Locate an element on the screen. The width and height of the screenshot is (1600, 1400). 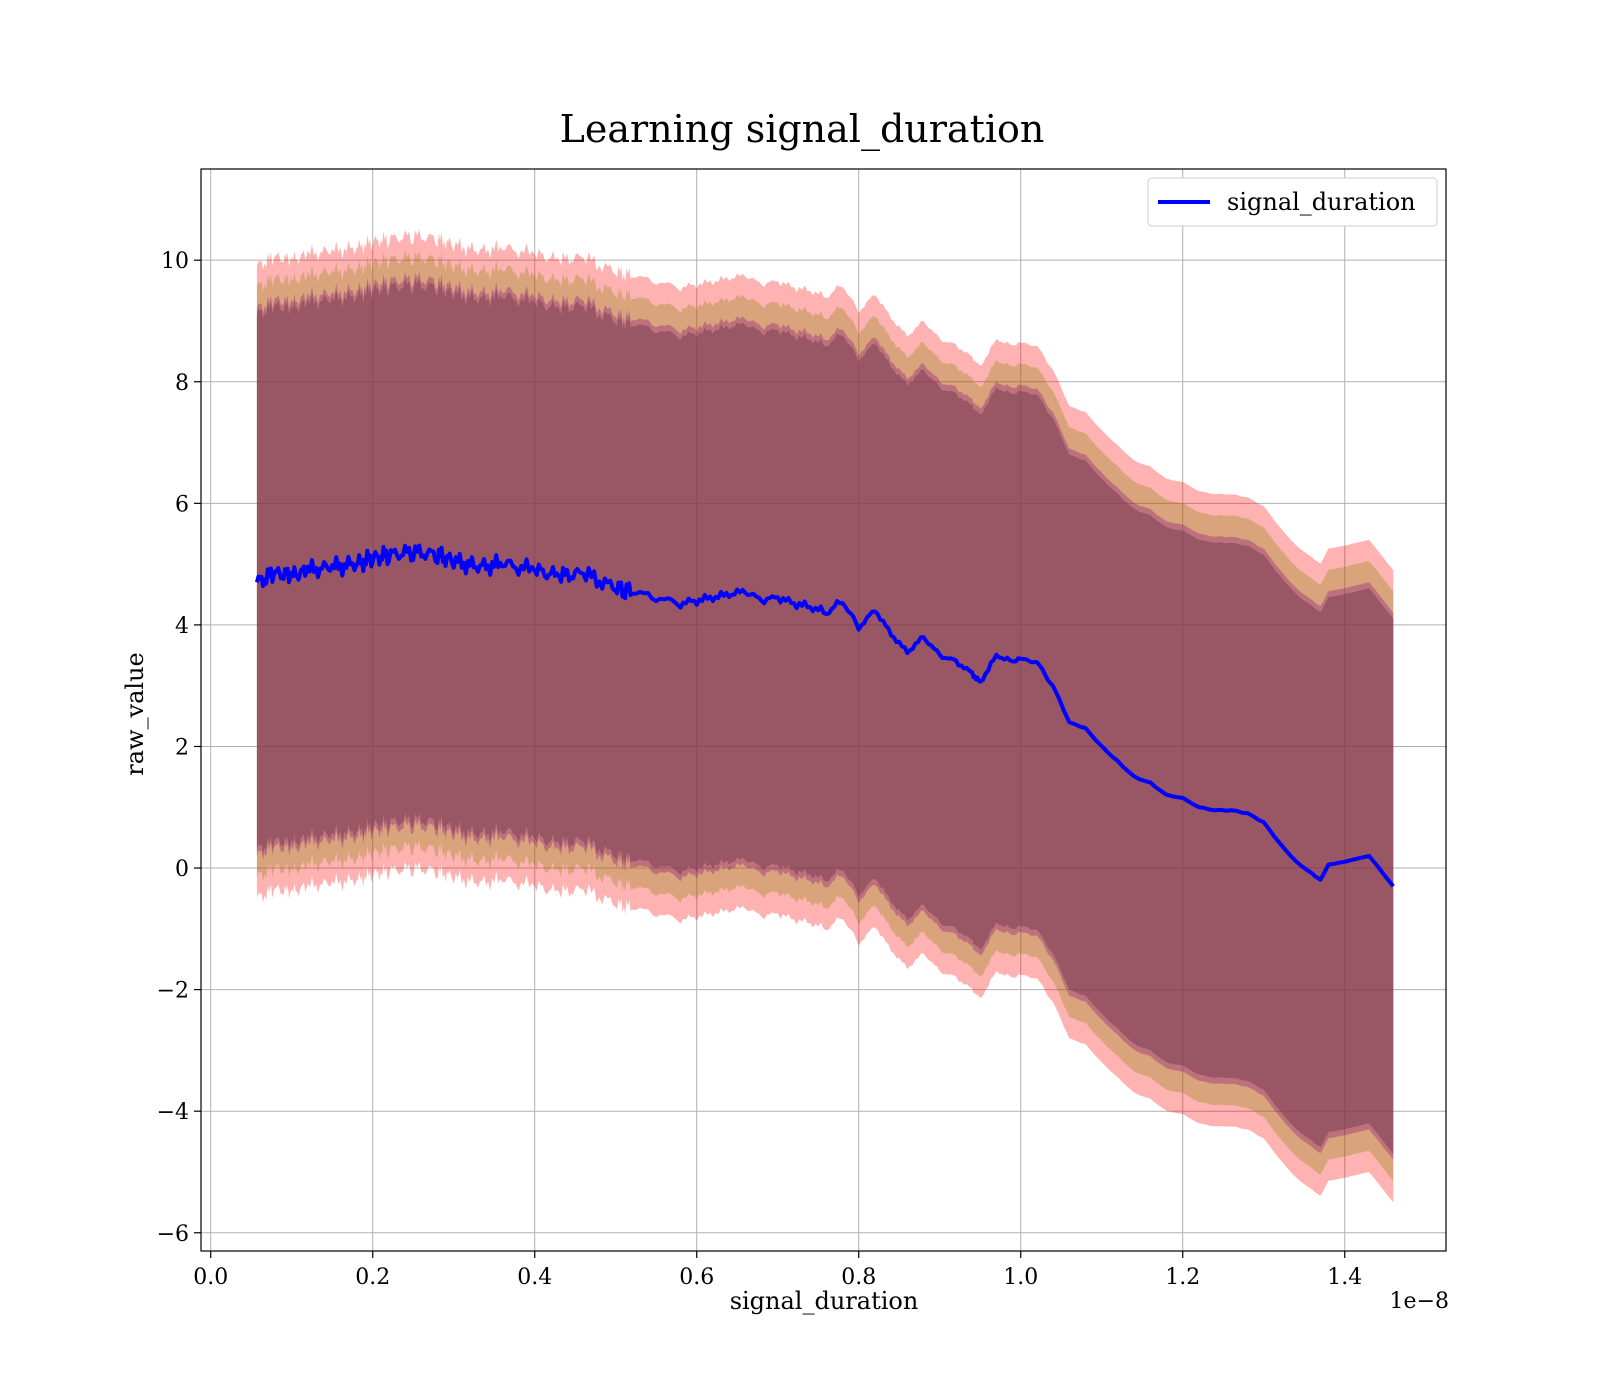
y-tick-label: −4 is located at coordinates (173, 1112).